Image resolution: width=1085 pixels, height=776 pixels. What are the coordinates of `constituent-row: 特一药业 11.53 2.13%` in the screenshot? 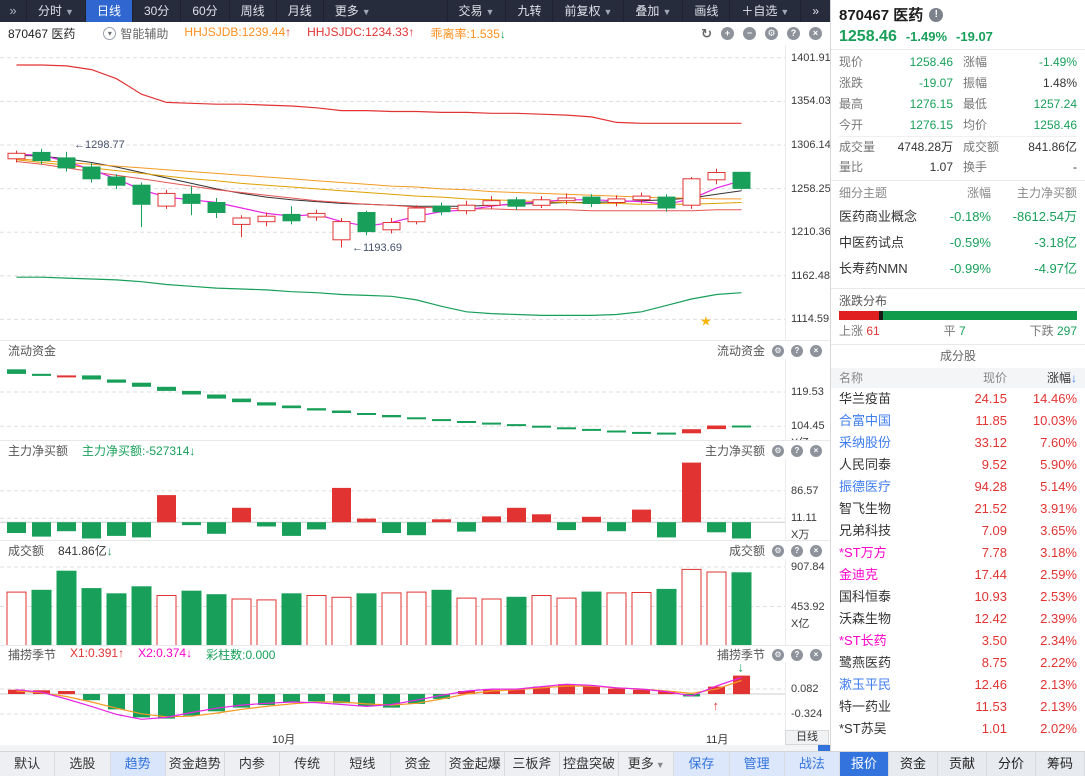 It's located at (958, 706).